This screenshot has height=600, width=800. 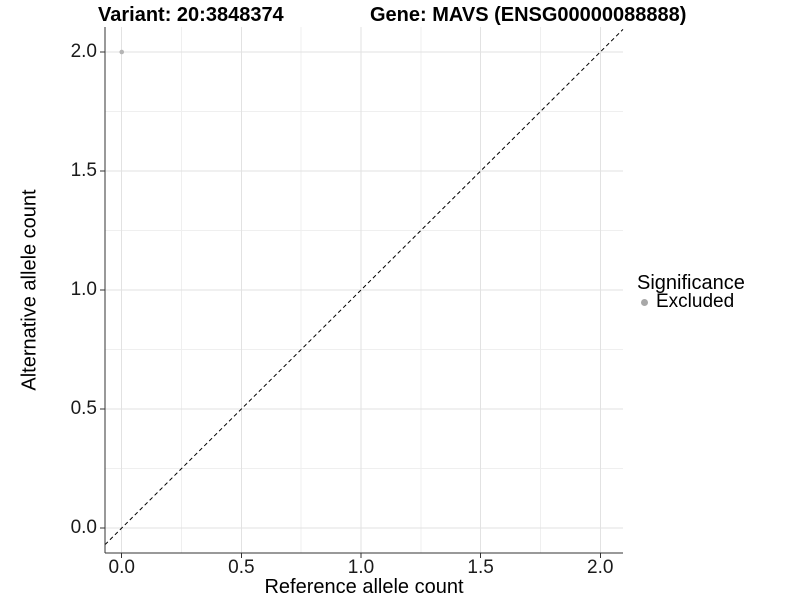 What do you see at coordinates (691, 283) in the screenshot?
I see `legend-title: Significance` at bounding box center [691, 283].